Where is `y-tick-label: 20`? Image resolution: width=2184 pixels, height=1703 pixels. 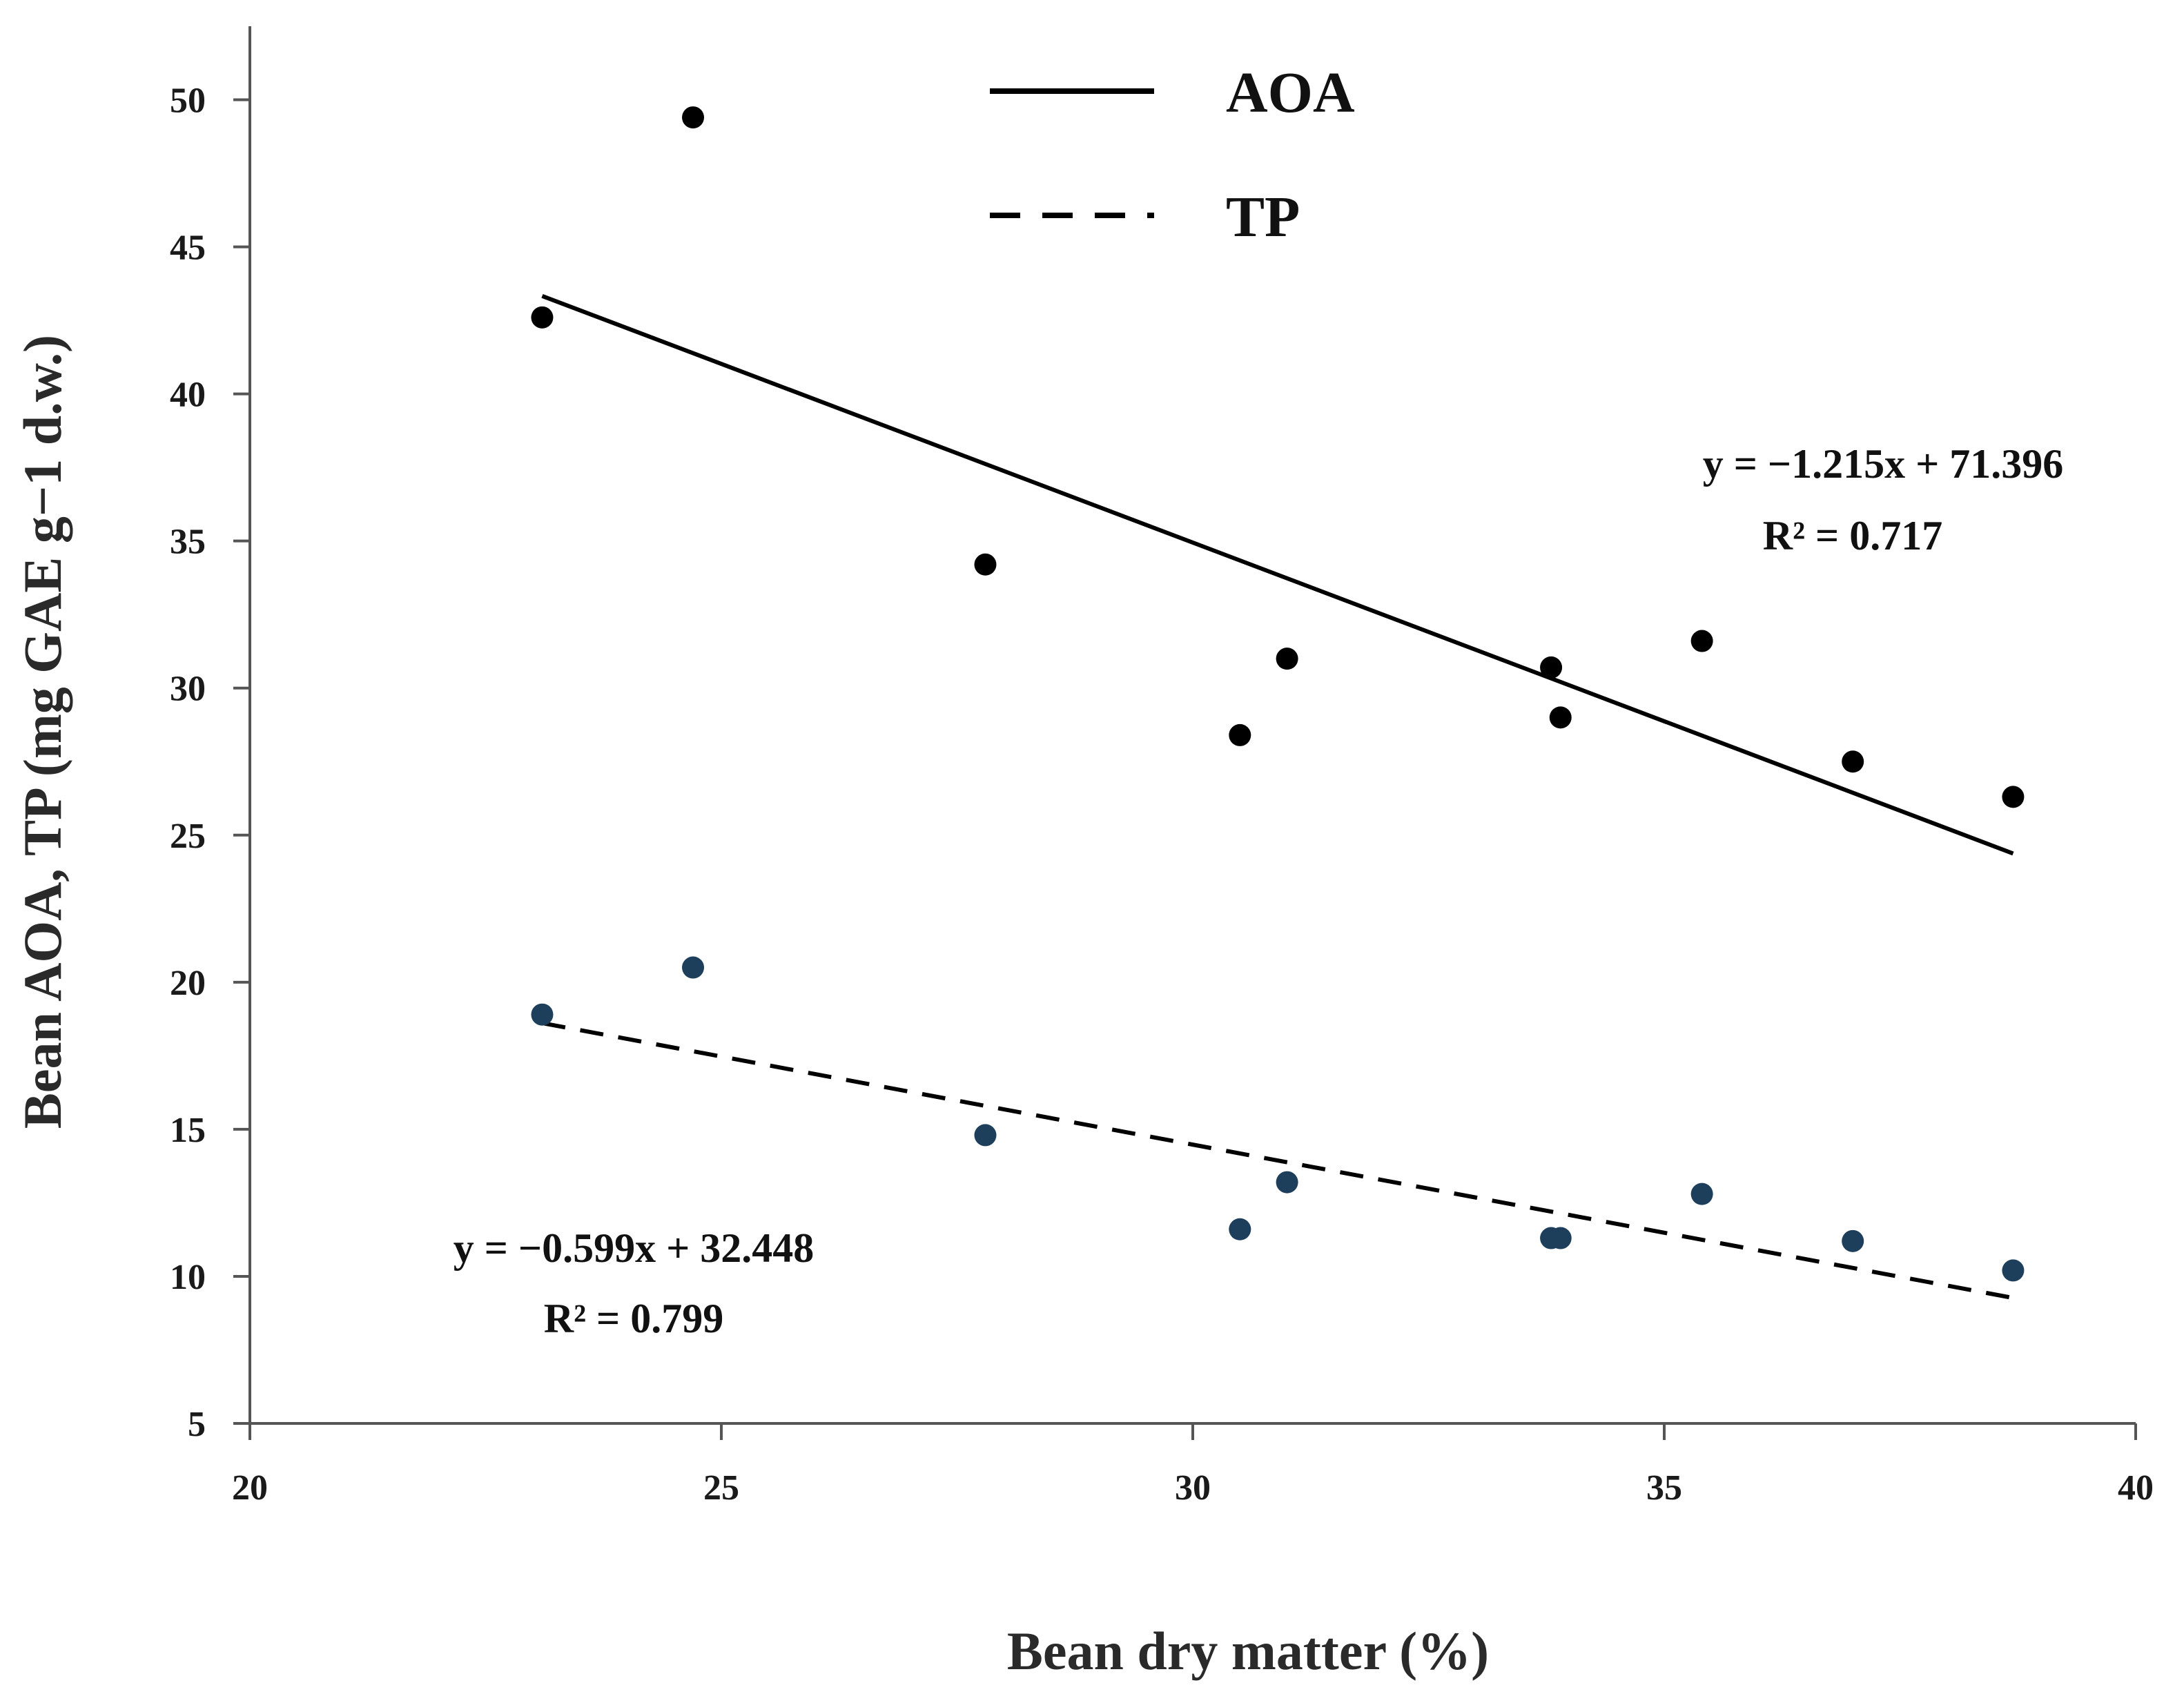 y-tick-label: 20 is located at coordinates (188, 983).